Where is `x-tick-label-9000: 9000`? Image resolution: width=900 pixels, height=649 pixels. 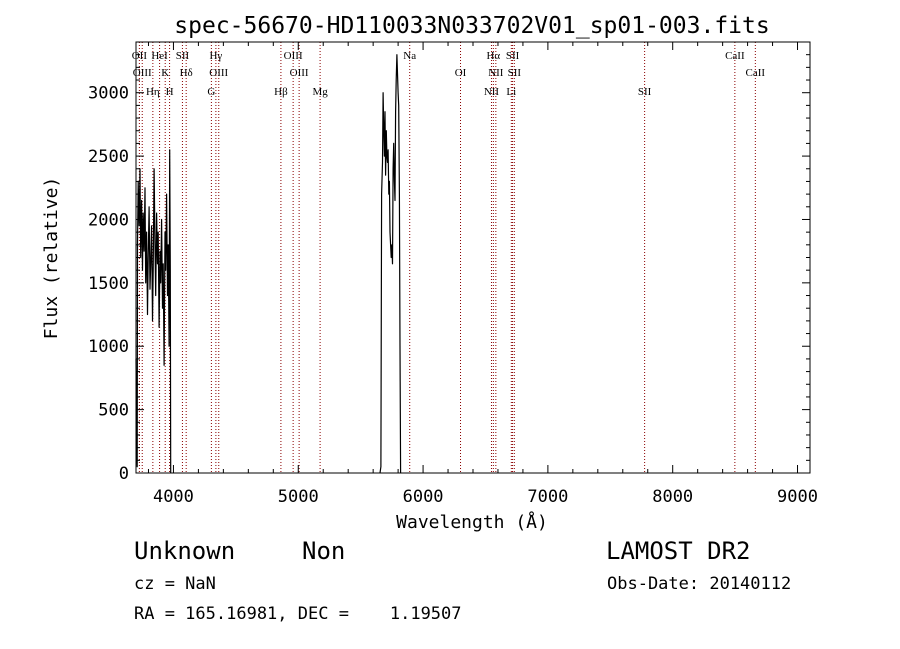
x-tick-label-9000: 9000 is located at coordinates (797, 497).